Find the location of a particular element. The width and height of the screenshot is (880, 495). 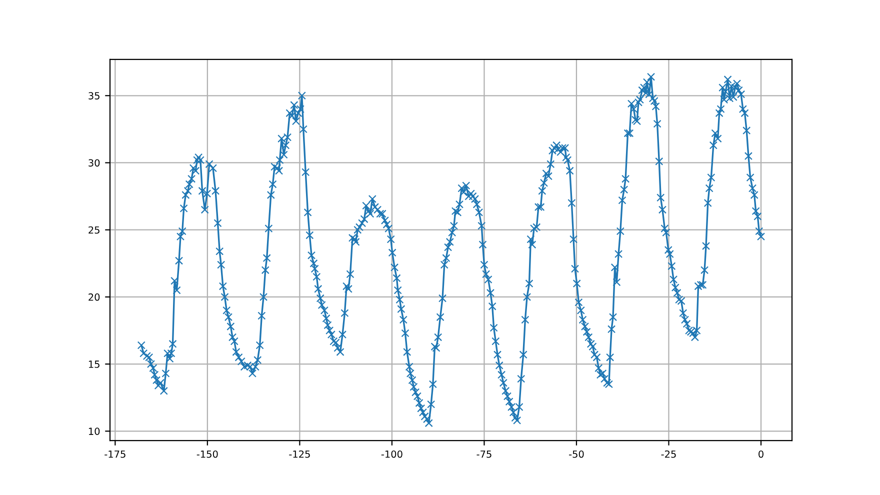

x-tick-label: -175 is located at coordinates (115, 454).